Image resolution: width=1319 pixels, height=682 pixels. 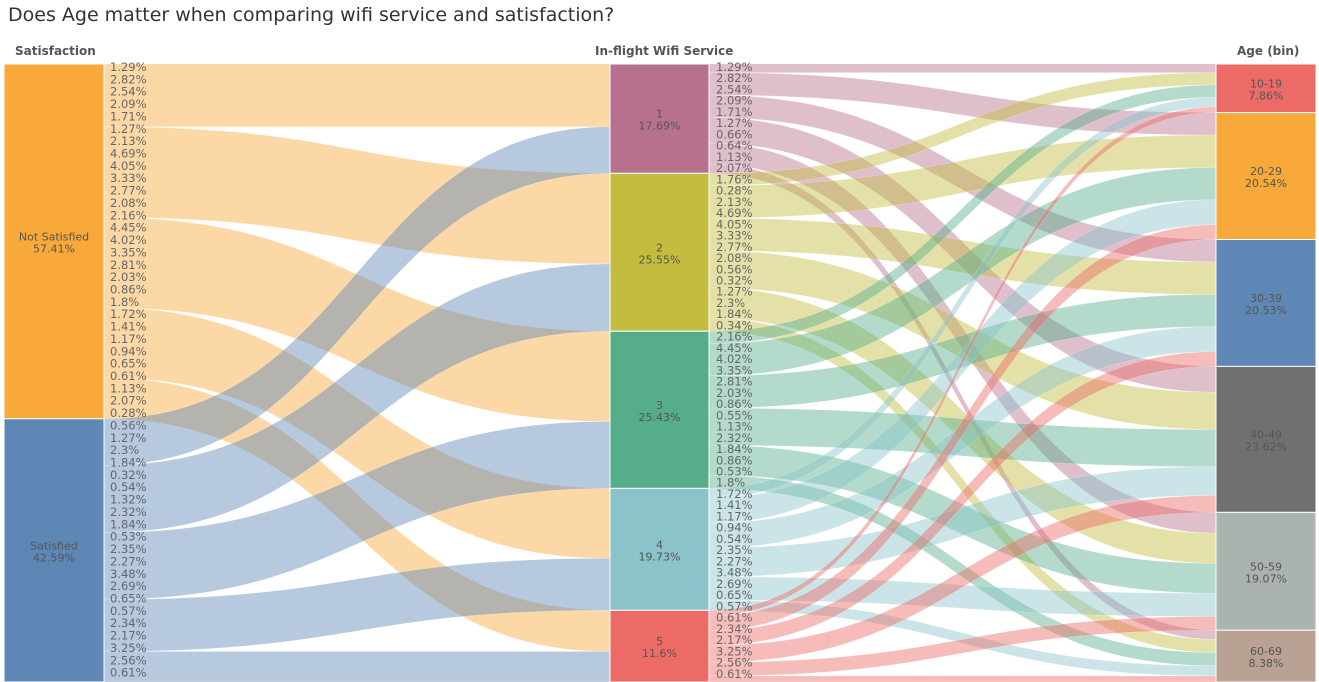 What do you see at coordinates (128, 314) in the screenshot?
I see `flow-label-left: 1.72%` at bounding box center [128, 314].